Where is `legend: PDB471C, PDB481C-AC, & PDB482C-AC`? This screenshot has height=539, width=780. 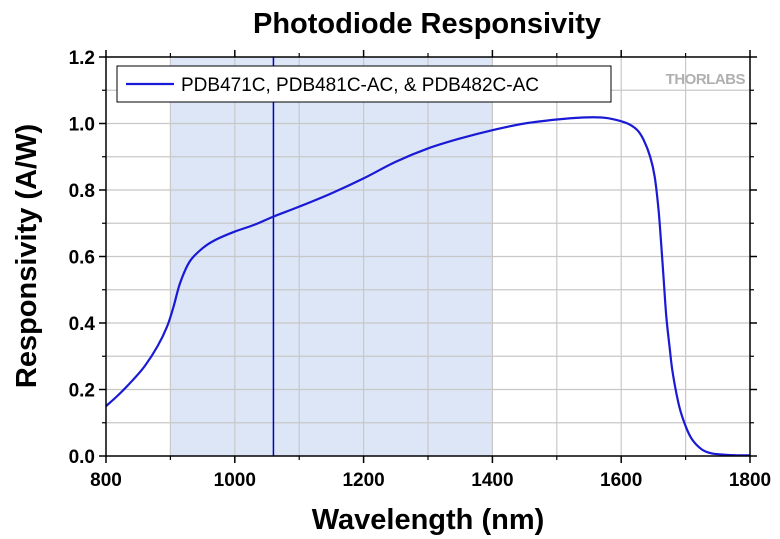 legend: PDB471C, PDB481C-AC, & PDB482C-AC is located at coordinates (364, 84).